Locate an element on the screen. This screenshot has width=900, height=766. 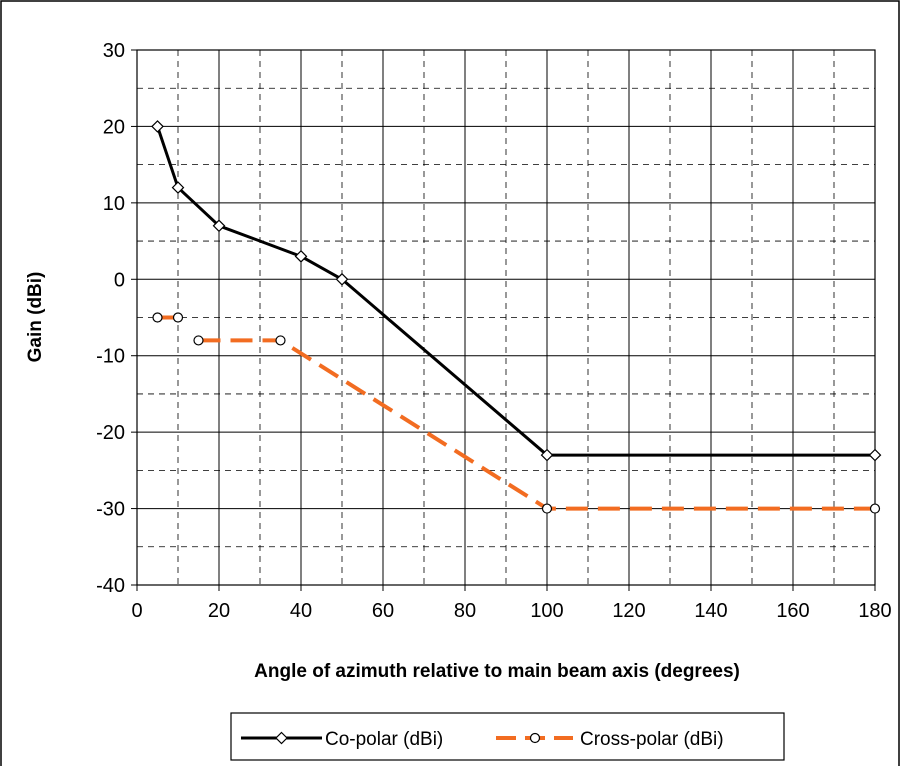
y-tick-label: -30 is located at coordinates (110, 510).